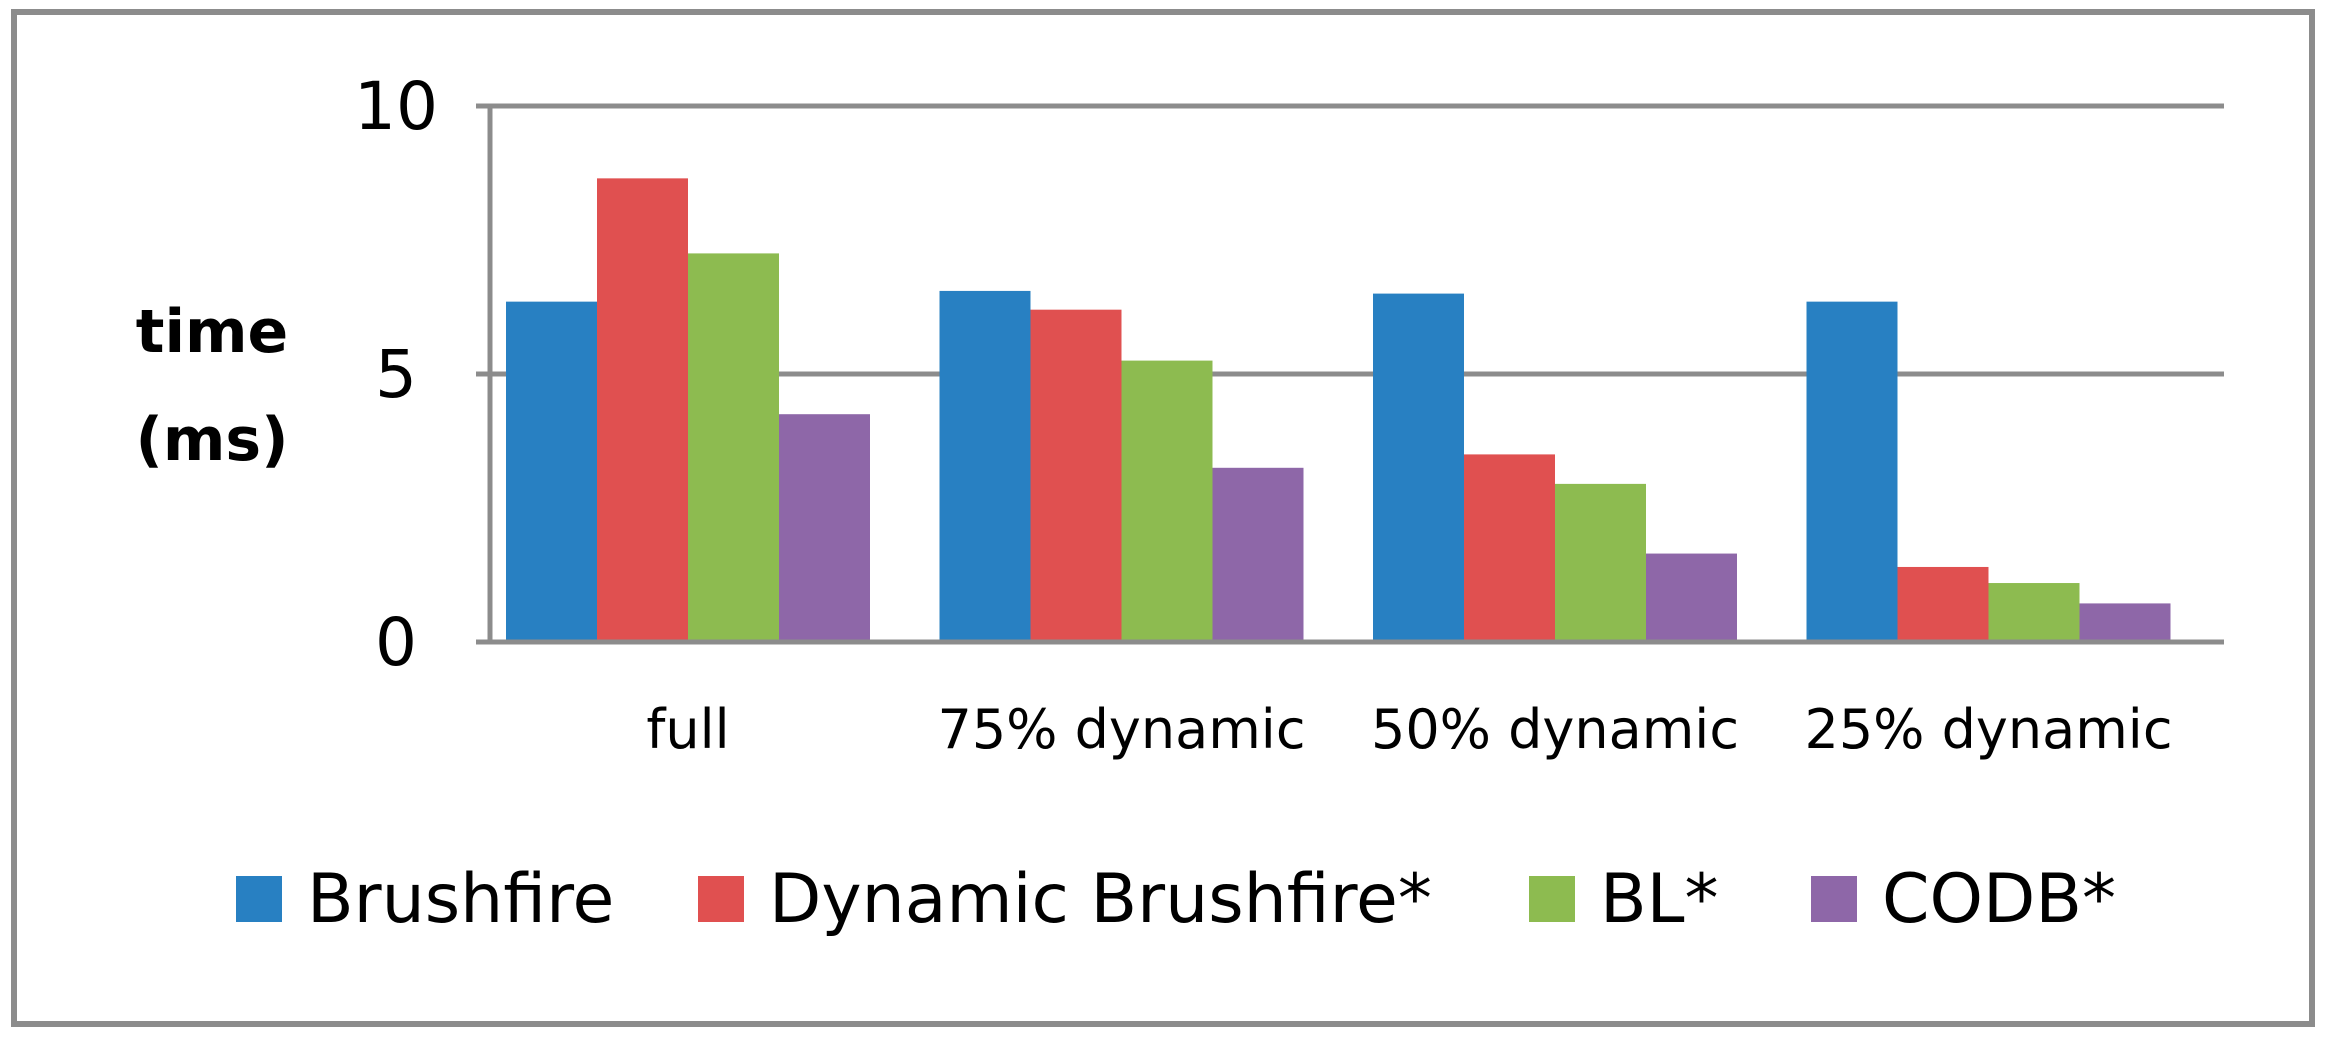 The width and height of the screenshot is (2326, 1038). What do you see at coordinates (211, 440) in the screenshot?
I see `y-axis-title-line-2: (ms)` at bounding box center [211, 440].